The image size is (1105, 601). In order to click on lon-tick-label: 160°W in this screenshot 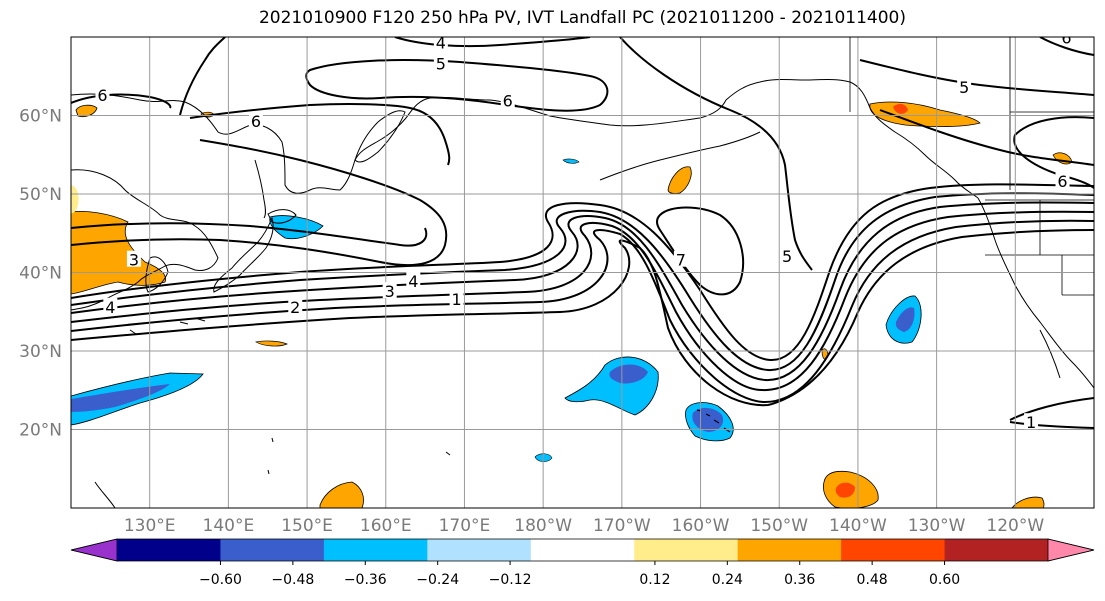, I will do `click(701, 526)`.